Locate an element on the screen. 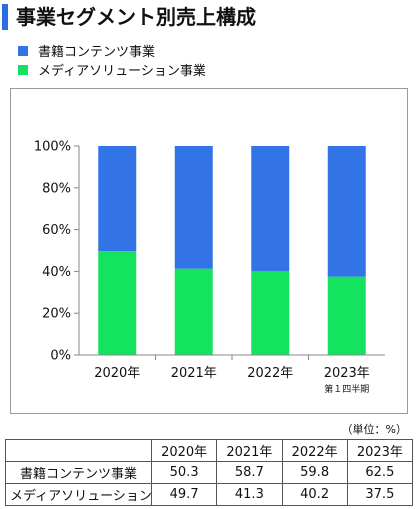 This screenshot has height=509, width=417. table-row-label: メディアソリューション事業 is located at coordinates (78, 494).